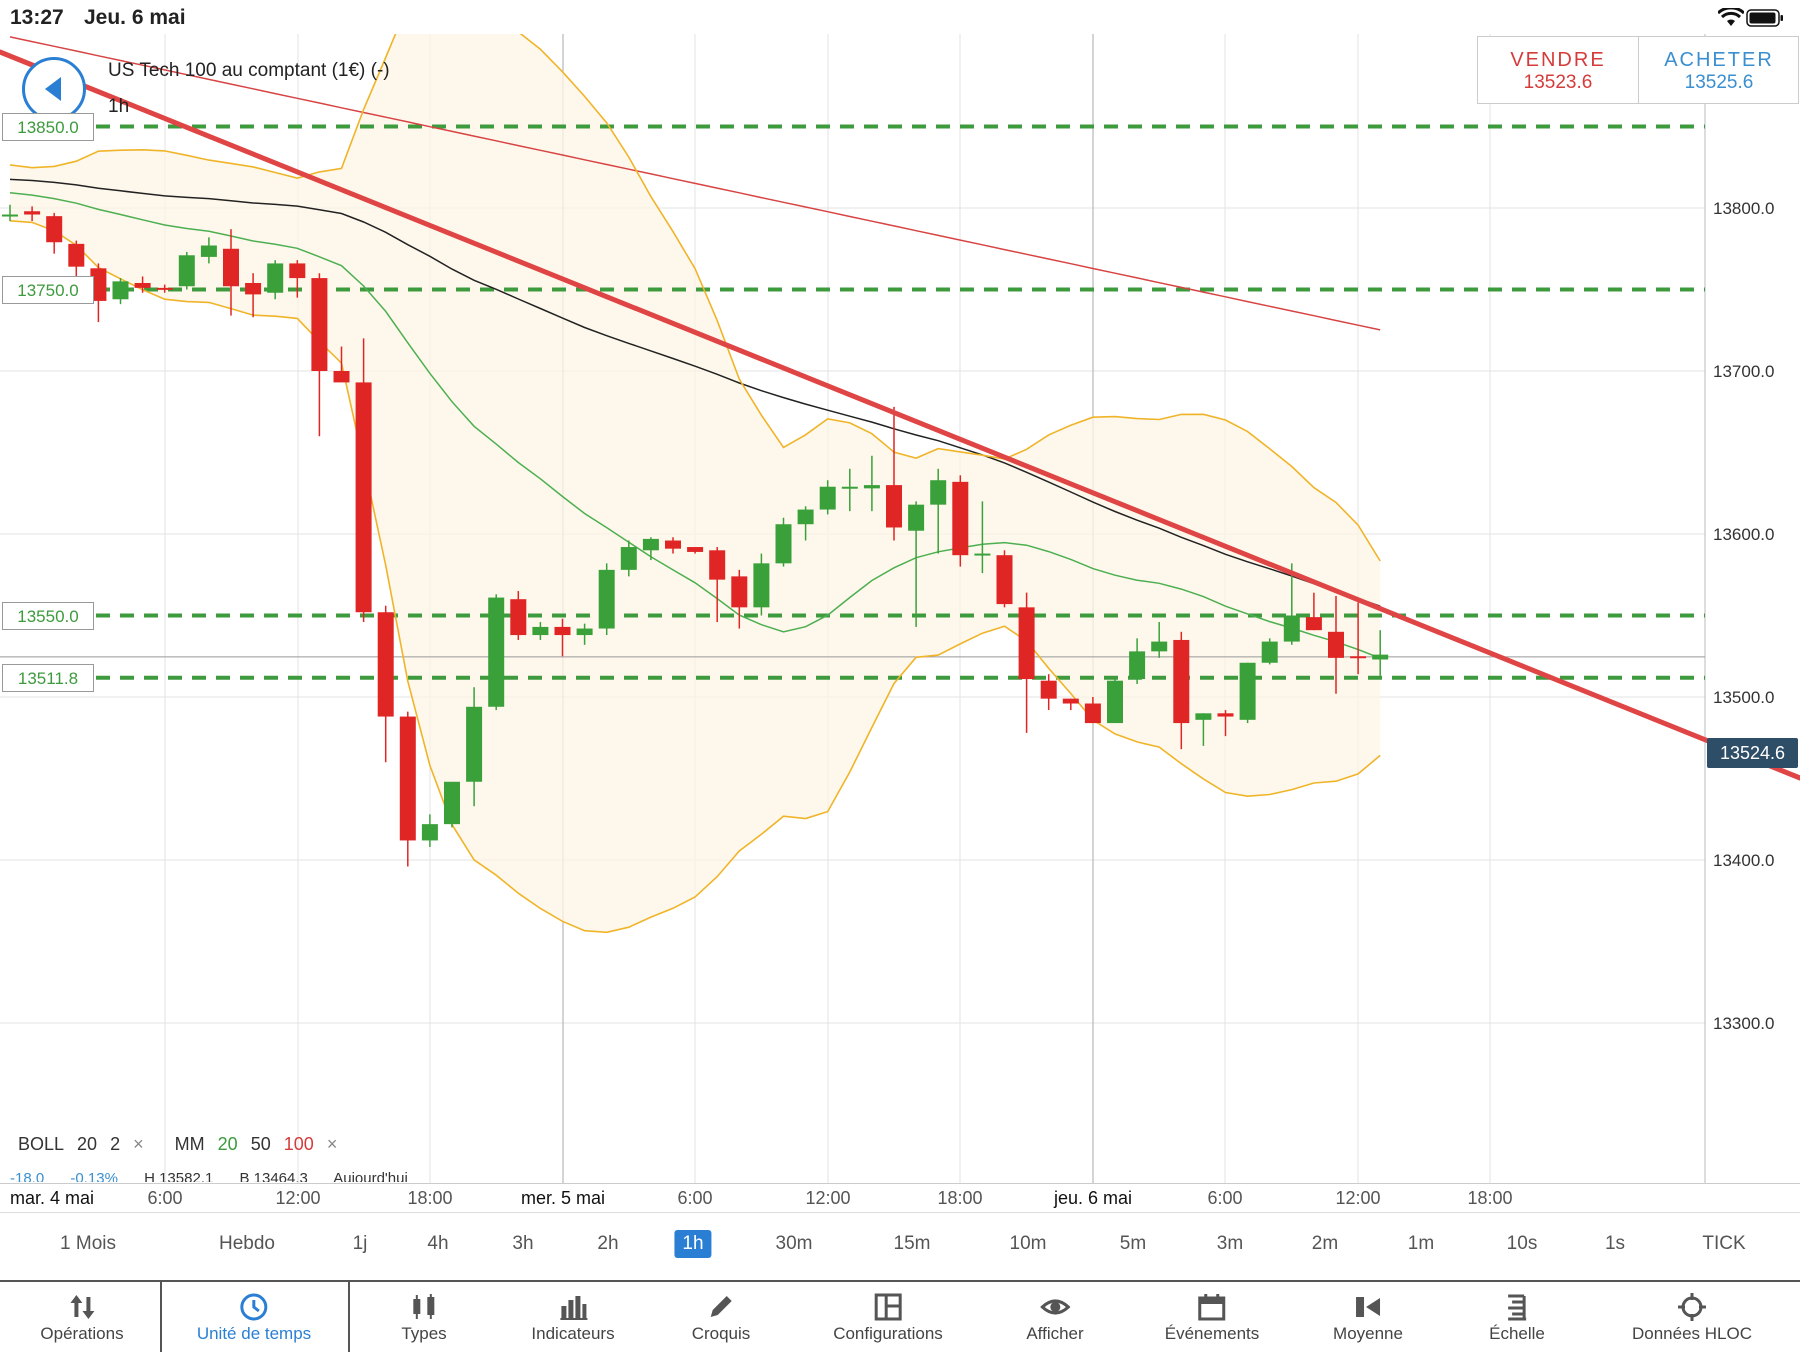  I want to click on horizontal-line-label: 13750.0, so click(48, 289).